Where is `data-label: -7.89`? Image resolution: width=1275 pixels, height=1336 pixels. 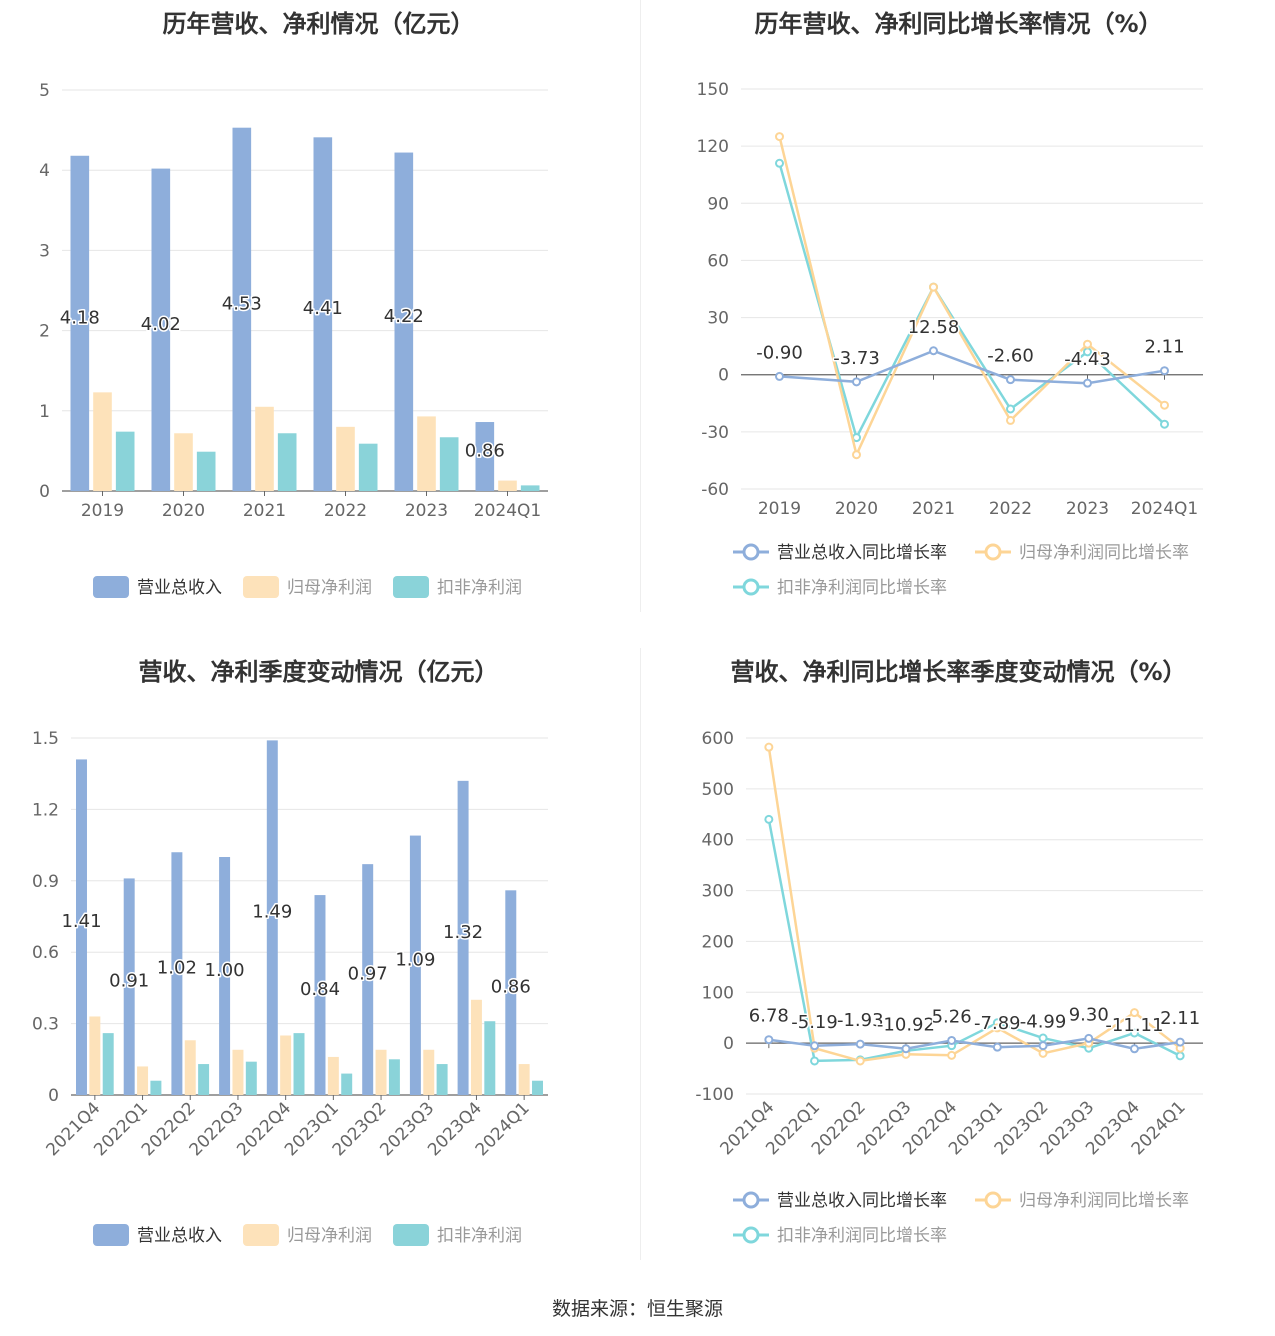
data-label: -7.89 is located at coordinates (997, 1023).